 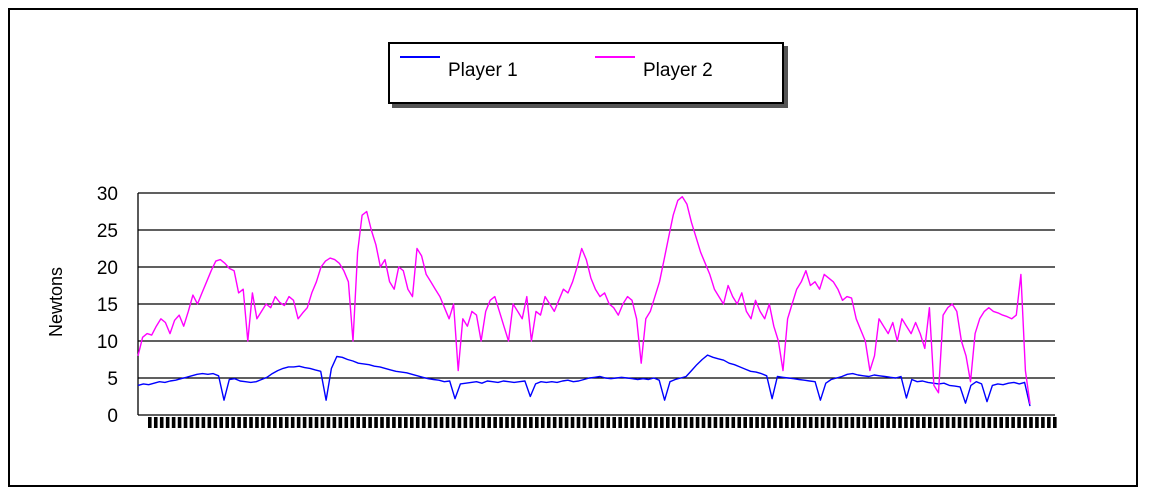 What do you see at coordinates (586, 73) in the screenshot?
I see `legend: Player 1 Player 2` at bounding box center [586, 73].